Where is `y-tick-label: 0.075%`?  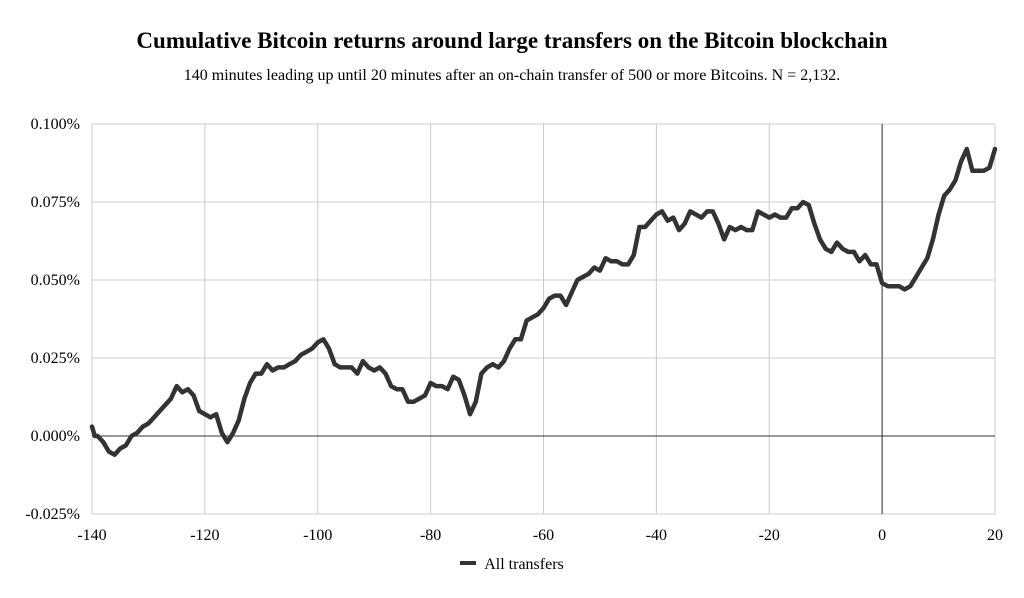
y-tick-label: 0.075% is located at coordinates (55, 202).